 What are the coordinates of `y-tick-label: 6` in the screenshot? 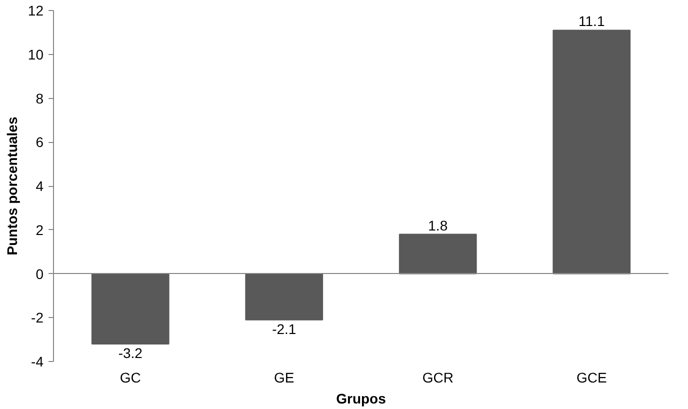 It's located at (40, 142).